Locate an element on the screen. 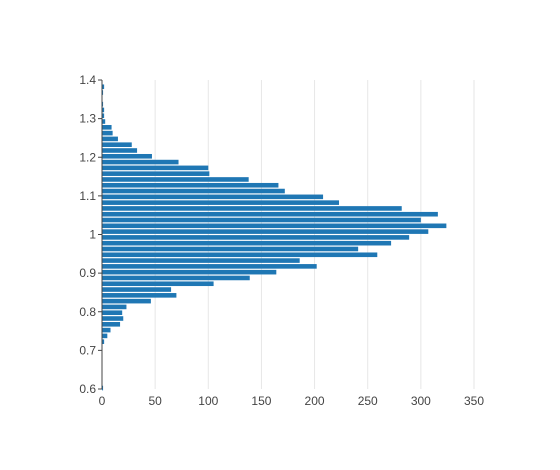  y-tick-label: 0.9 is located at coordinates (87, 273).